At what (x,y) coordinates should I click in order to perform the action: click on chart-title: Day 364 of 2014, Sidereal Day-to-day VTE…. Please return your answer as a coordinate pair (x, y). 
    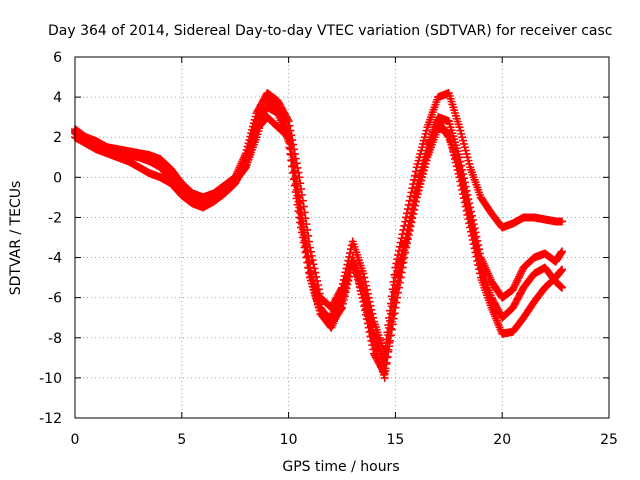
    Looking at the image, I should click on (330, 31).